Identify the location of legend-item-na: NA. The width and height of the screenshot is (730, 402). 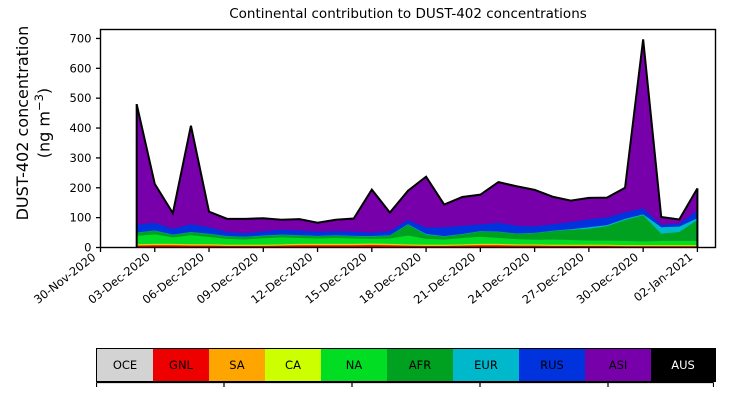
(354, 365).